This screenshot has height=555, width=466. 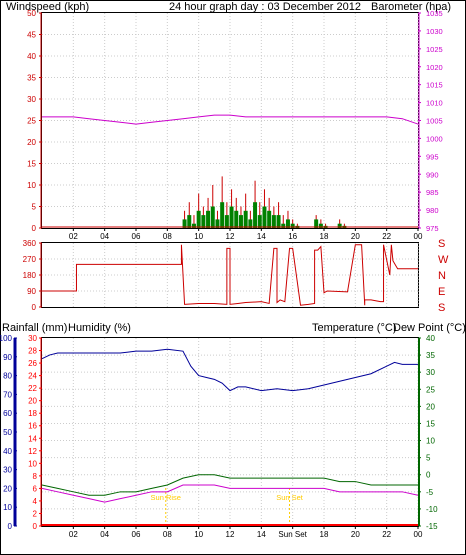 What do you see at coordinates (167, 534) in the screenshot?
I see `temp-x-tick-label: 08` at bounding box center [167, 534].